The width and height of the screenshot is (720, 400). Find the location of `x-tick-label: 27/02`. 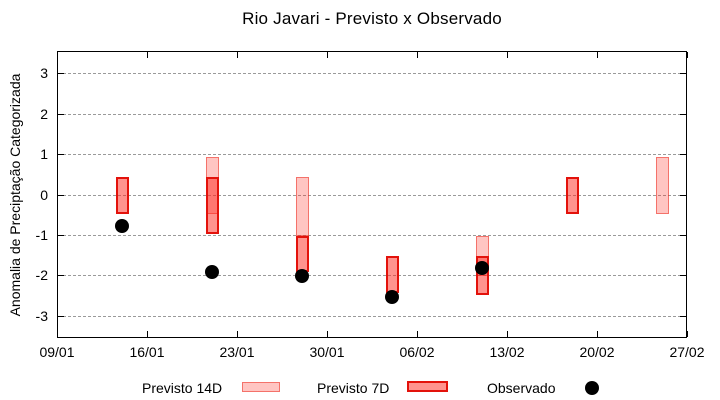

x-tick-label: 27/02 is located at coordinates (687, 352).